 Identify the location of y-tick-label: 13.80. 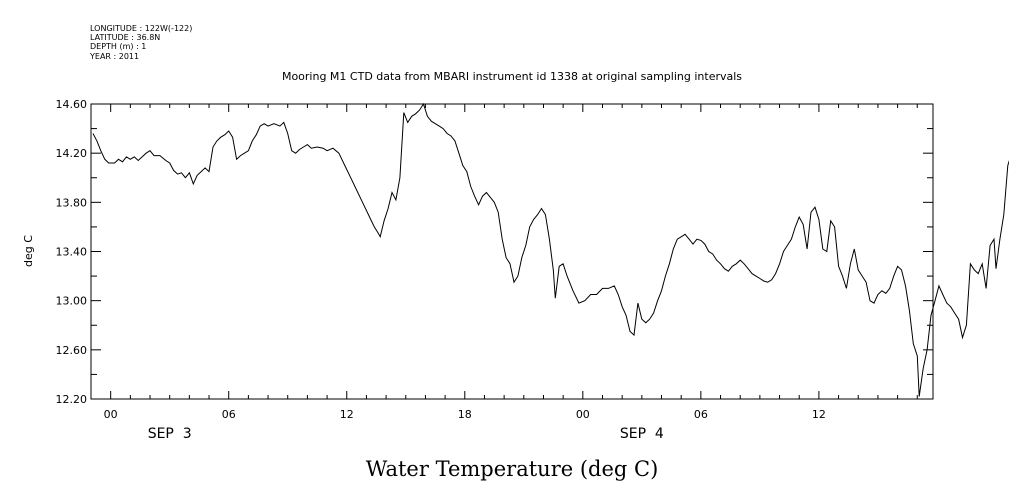
(72, 202).